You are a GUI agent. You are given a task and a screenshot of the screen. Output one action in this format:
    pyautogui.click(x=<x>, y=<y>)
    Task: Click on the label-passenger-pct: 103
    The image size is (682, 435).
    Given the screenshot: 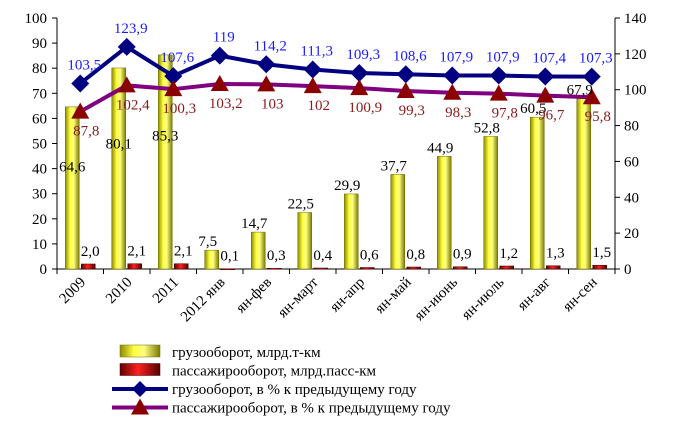 What is the action you would take?
    pyautogui.click(x=272, y=104)
    